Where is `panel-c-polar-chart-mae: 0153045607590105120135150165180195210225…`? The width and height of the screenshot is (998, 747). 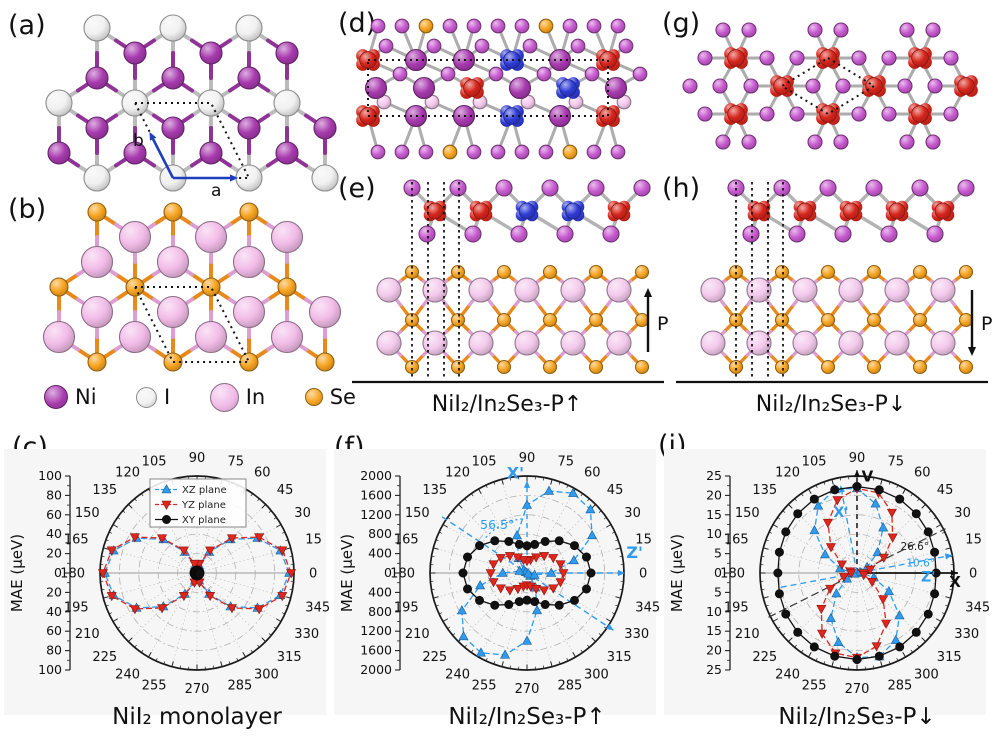
panel-c-polar-chart-mae: 0153045607590105120135150165180195210225… is located at coordinates (167, 582).